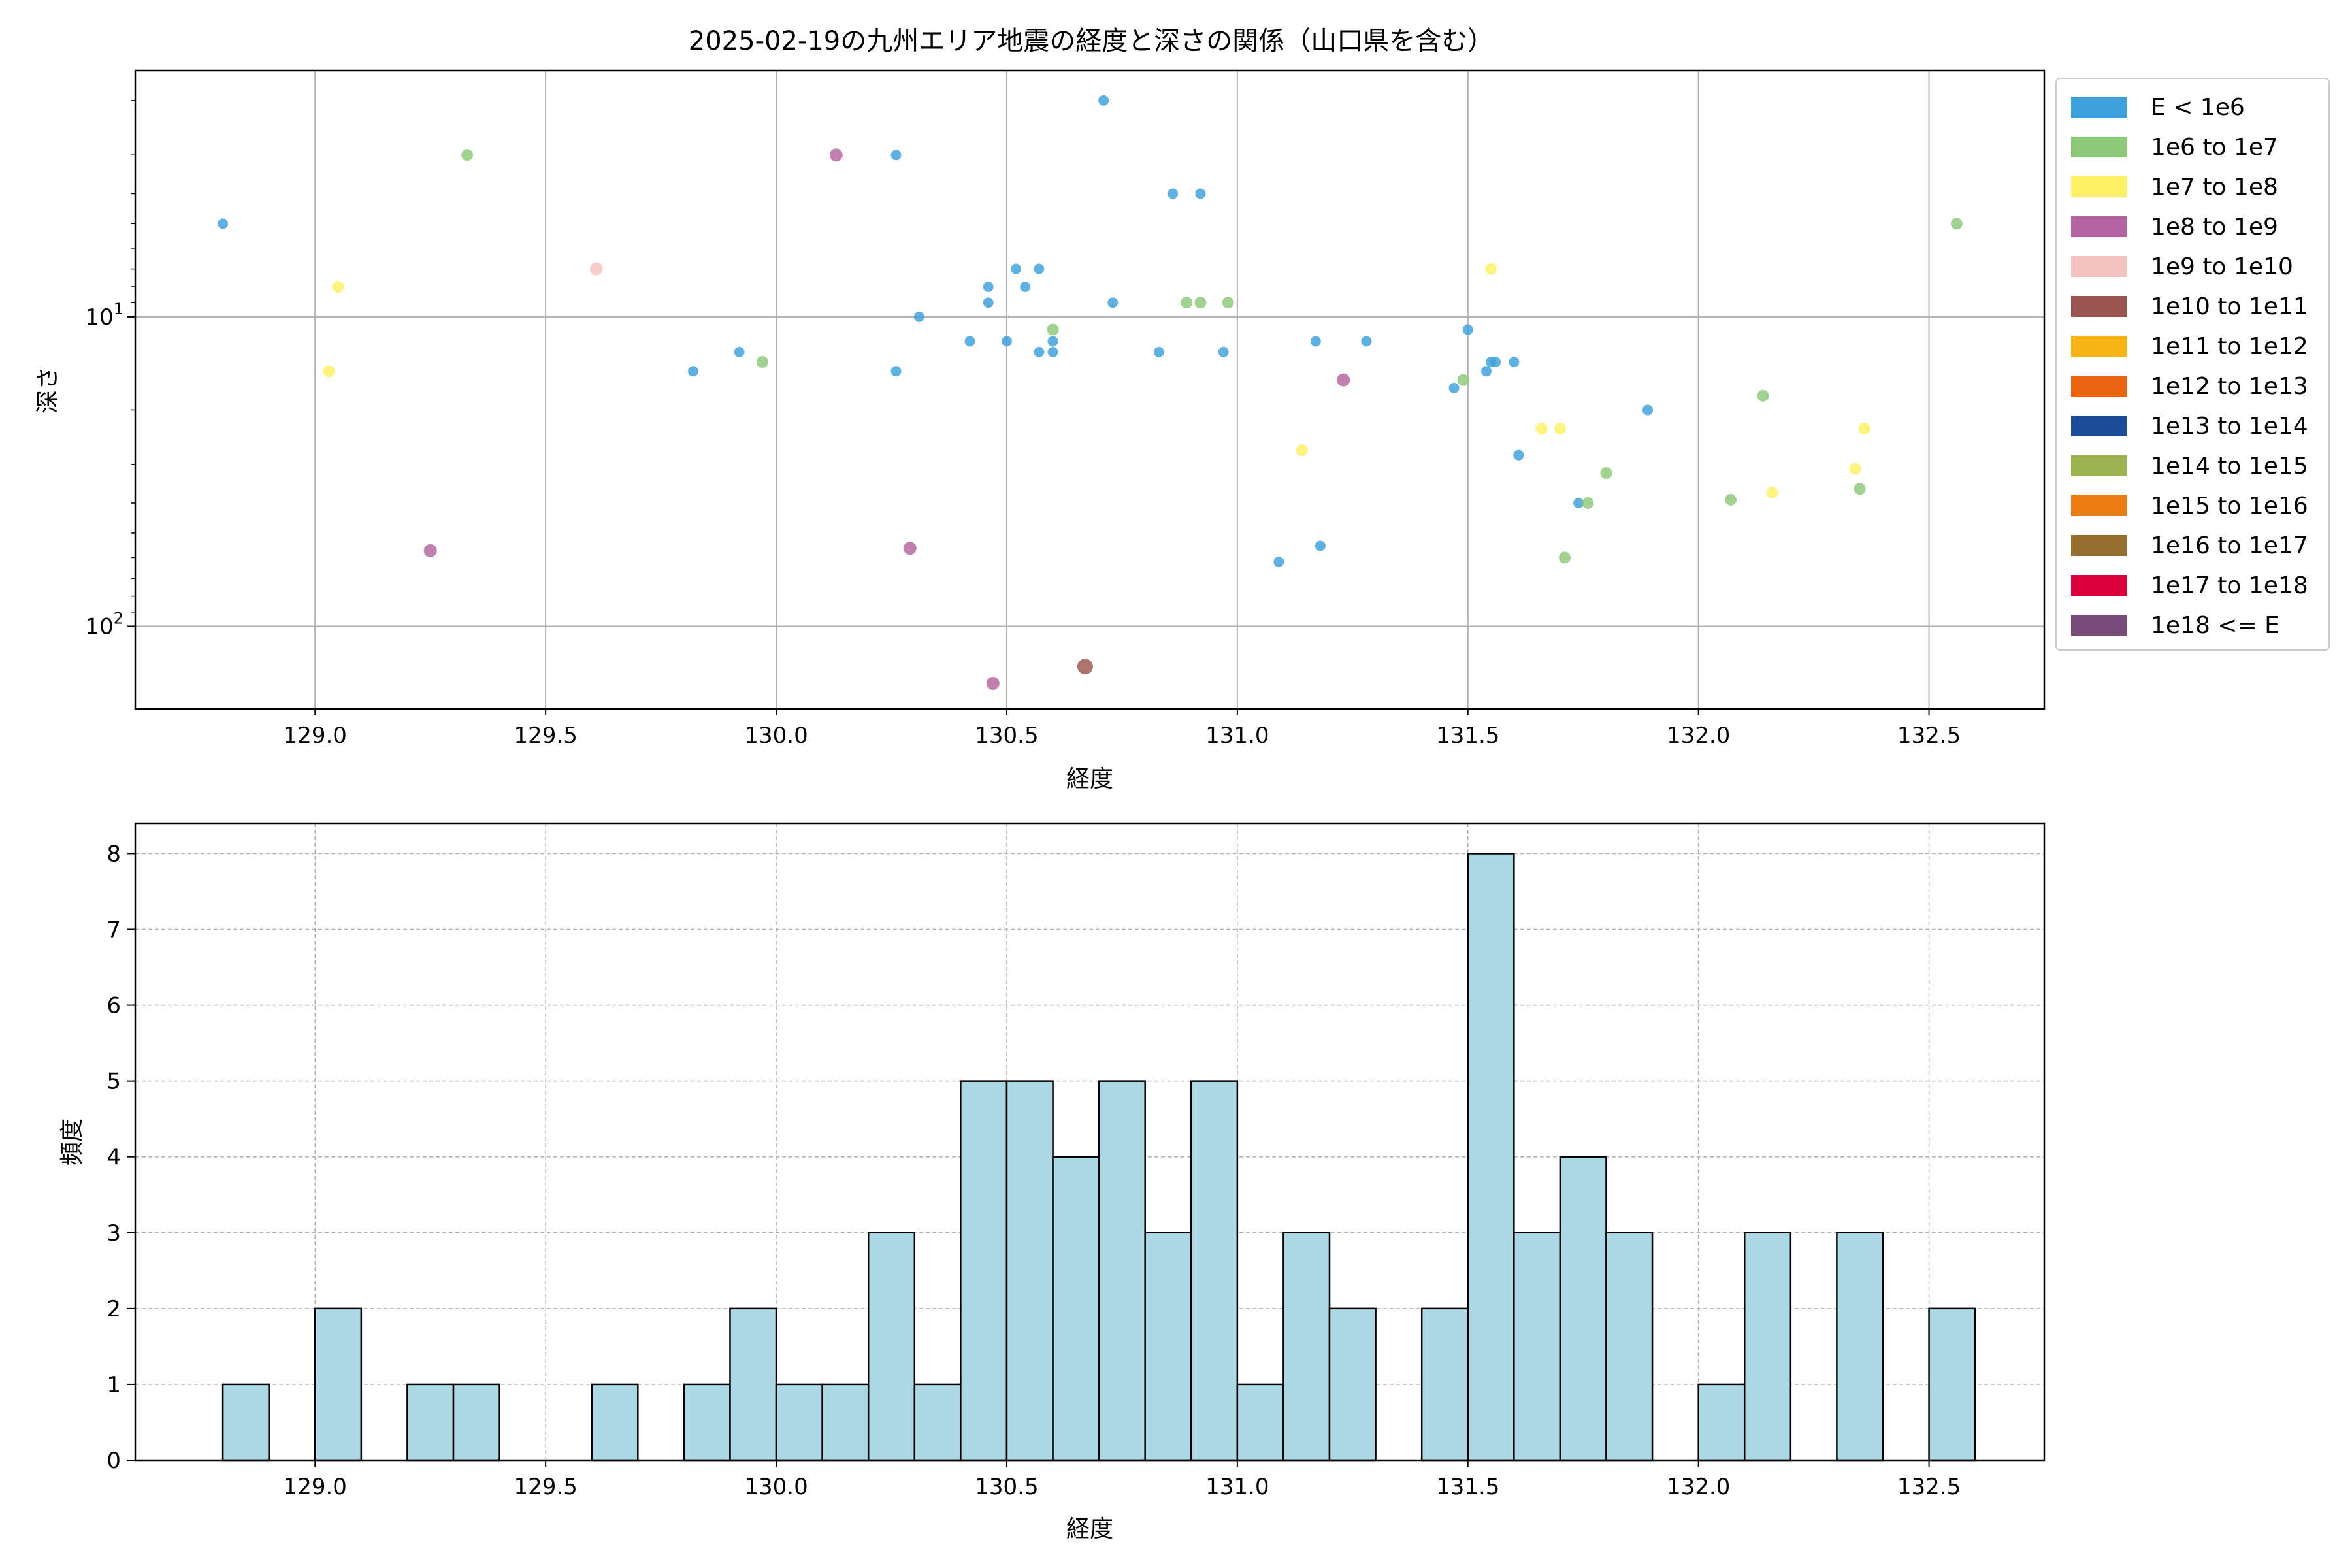 This screenshot has height=1568, width=2352. I want to click on histogram-x-tick-label: 132.5, so click(1929, 1487).